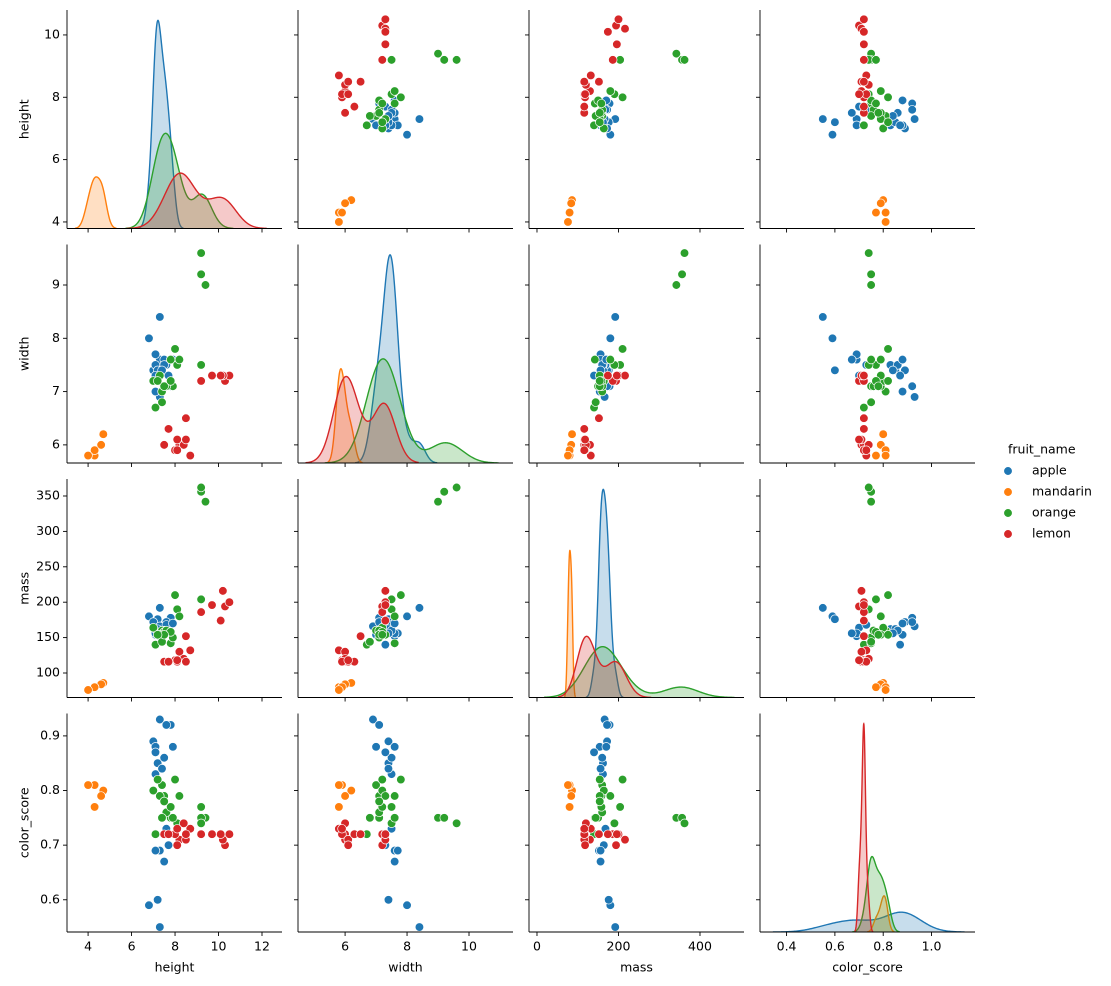 The height and width of the screenshot is (986, 1111). What do you see at coordinates (1049, 470) in the screenshot?
I see `legend-label: apple` at bounding box center [1049, 470].